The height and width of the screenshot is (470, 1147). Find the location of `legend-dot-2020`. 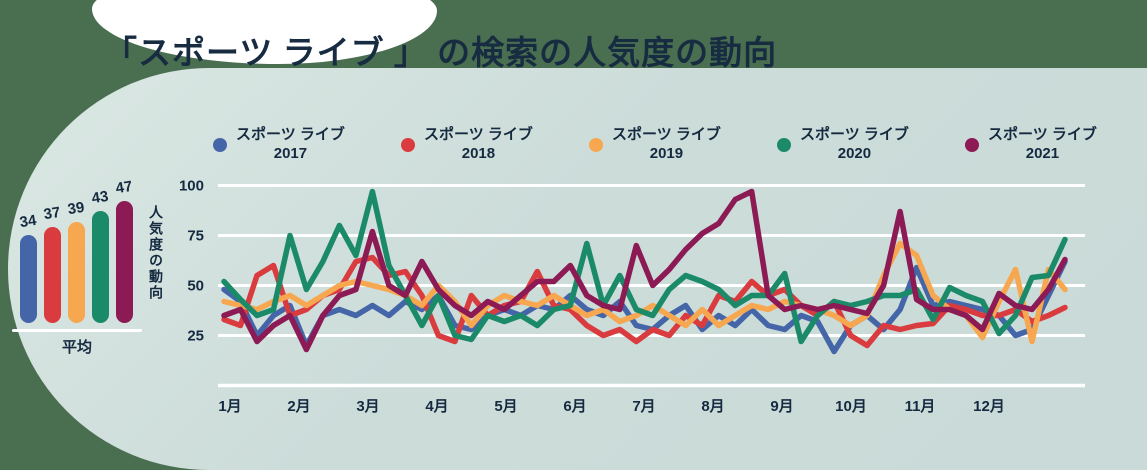

legend-dot-2020 is located at coordinates (784, 145).